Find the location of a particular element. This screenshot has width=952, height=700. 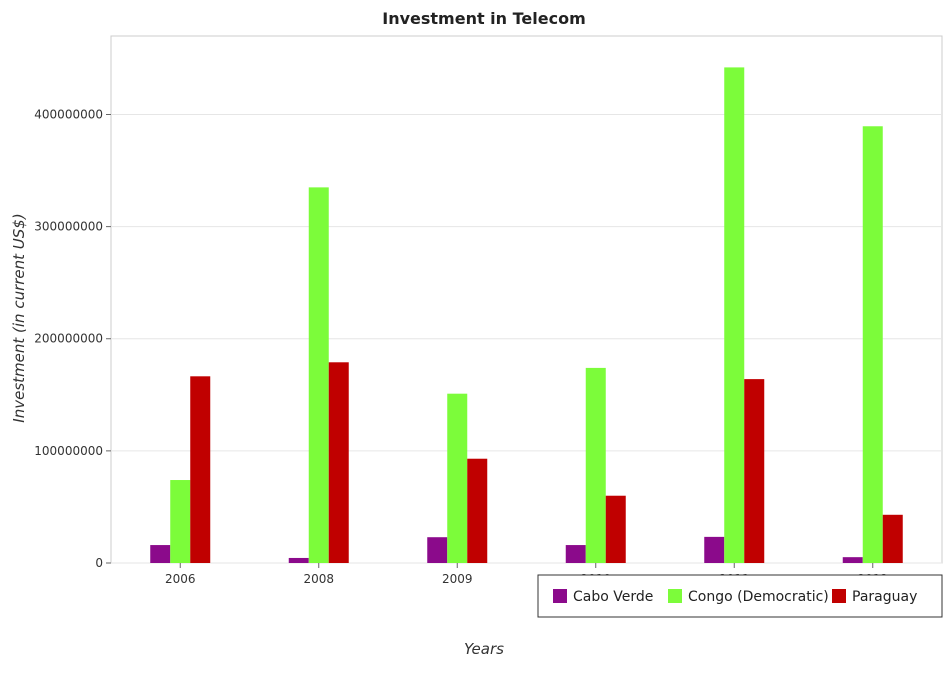

bar-cabo-verde-2009 is located at coordinates (437, 550).